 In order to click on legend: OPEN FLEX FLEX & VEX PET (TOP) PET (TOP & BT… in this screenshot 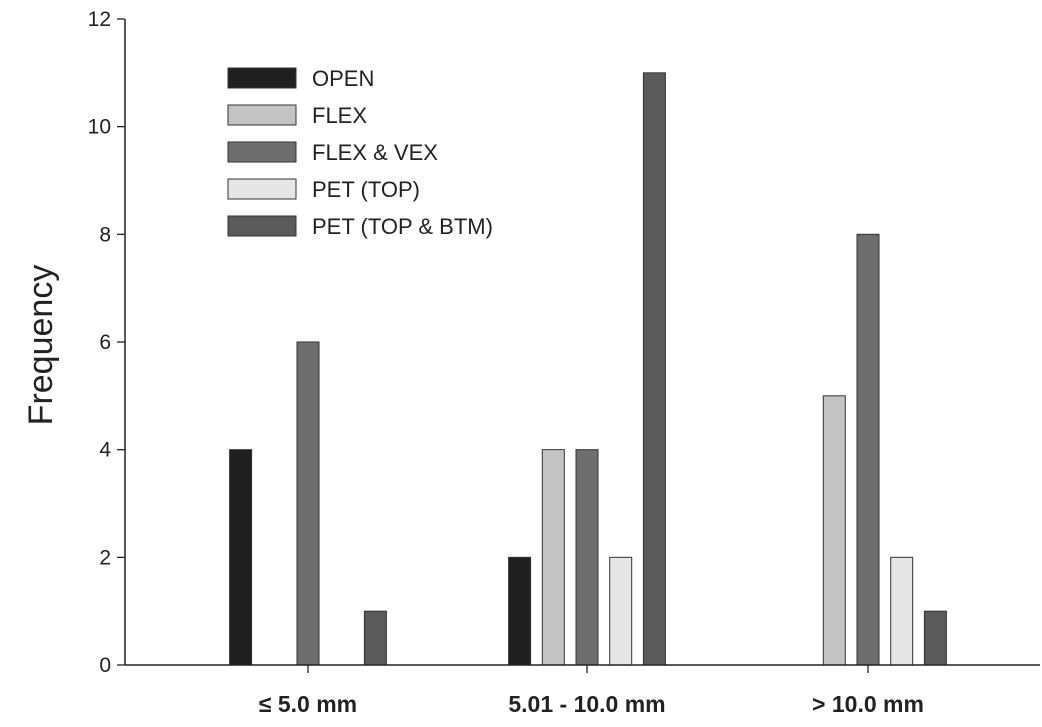, I will do `click(360, 152)`.